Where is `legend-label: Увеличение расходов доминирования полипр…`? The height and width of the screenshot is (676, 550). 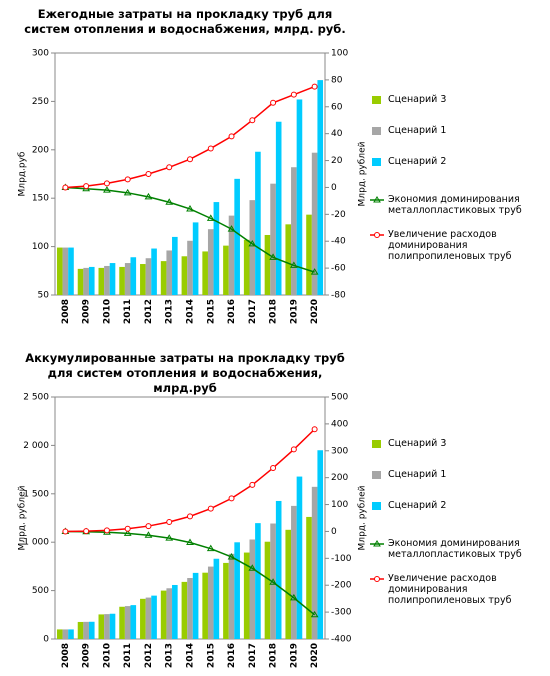
legend-label: Увеличение расходов доминирования полипр… is located at coordinates (450, 589).